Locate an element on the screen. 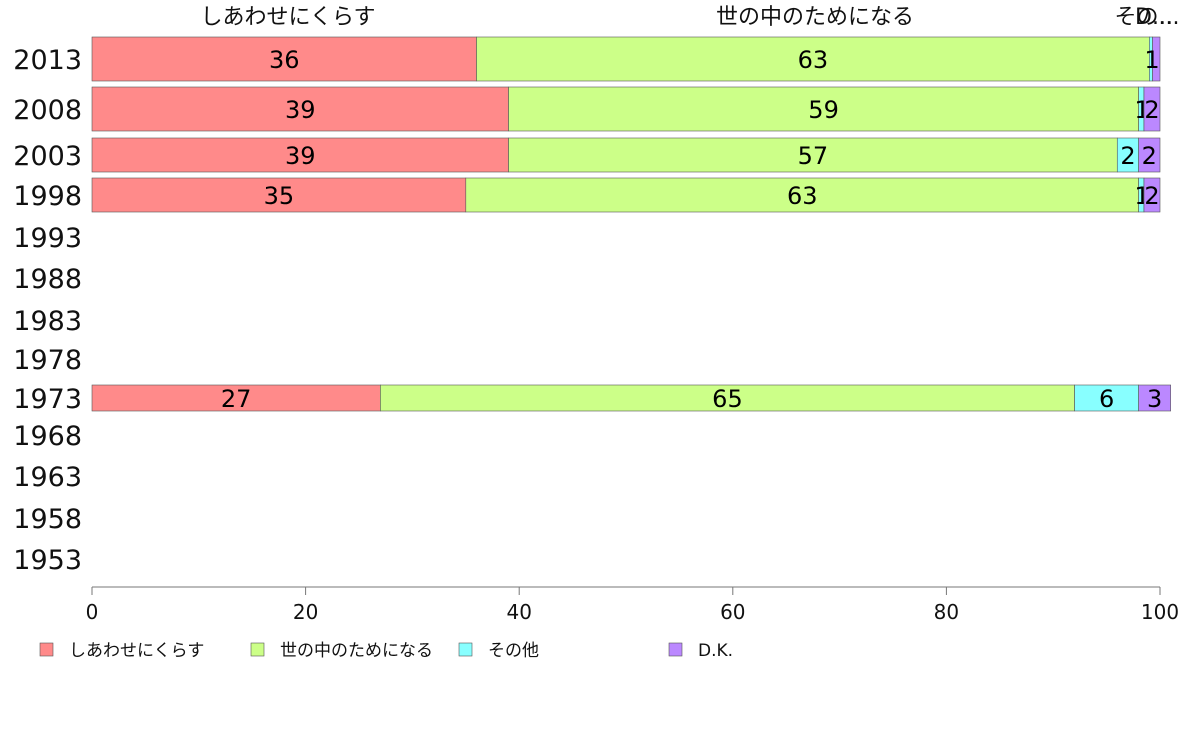 This screenshot has height=736, width=1188. x-tick-label: 100 is located at coordinates (1160, 612).